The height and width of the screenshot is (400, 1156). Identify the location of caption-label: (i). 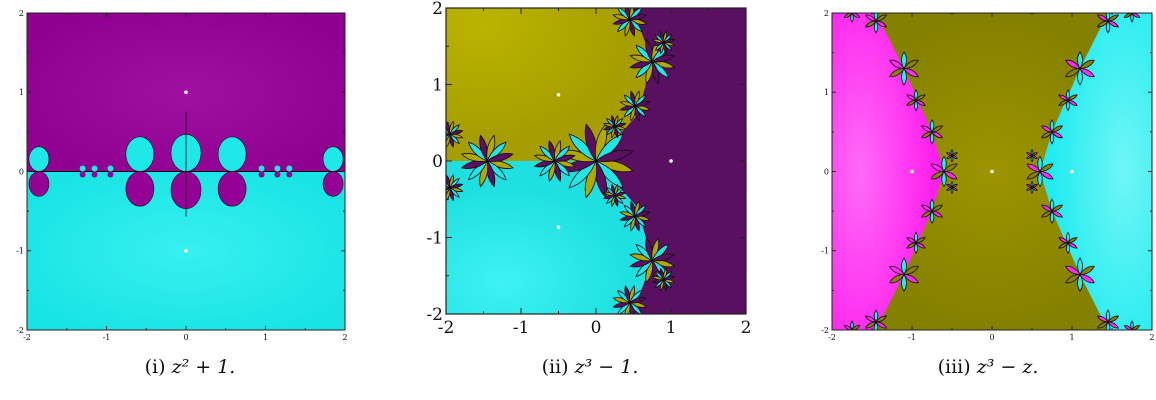
(155, 367).